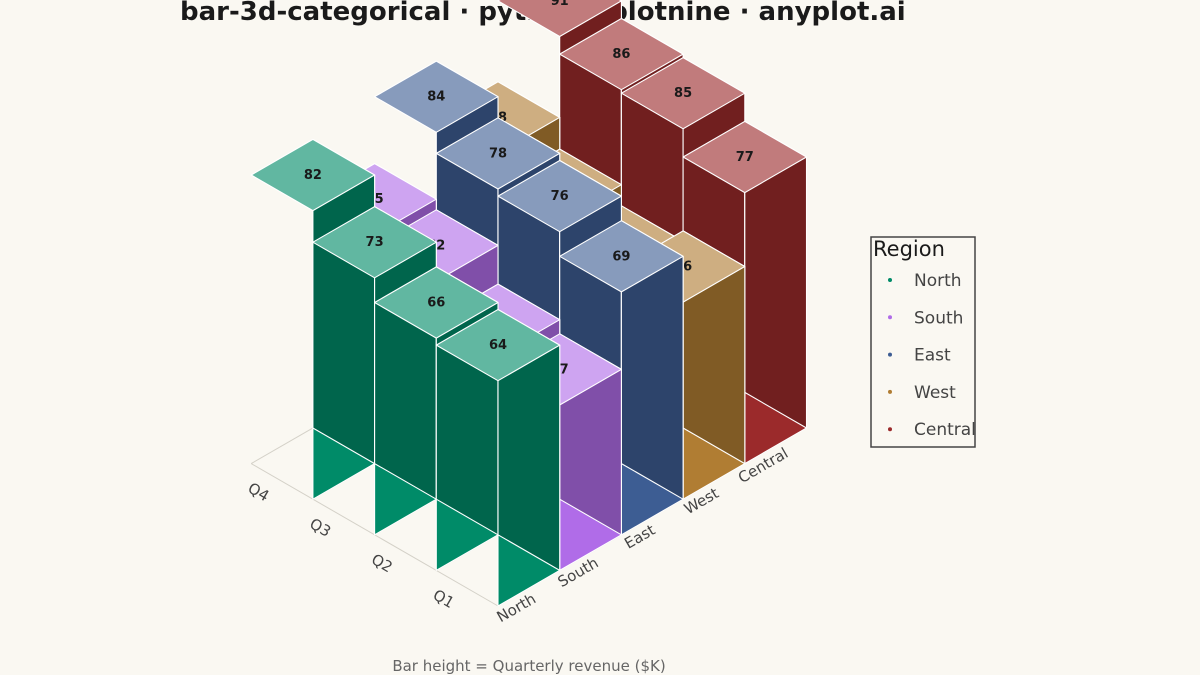  I want to click on legend-label: West, so click(935, 393).